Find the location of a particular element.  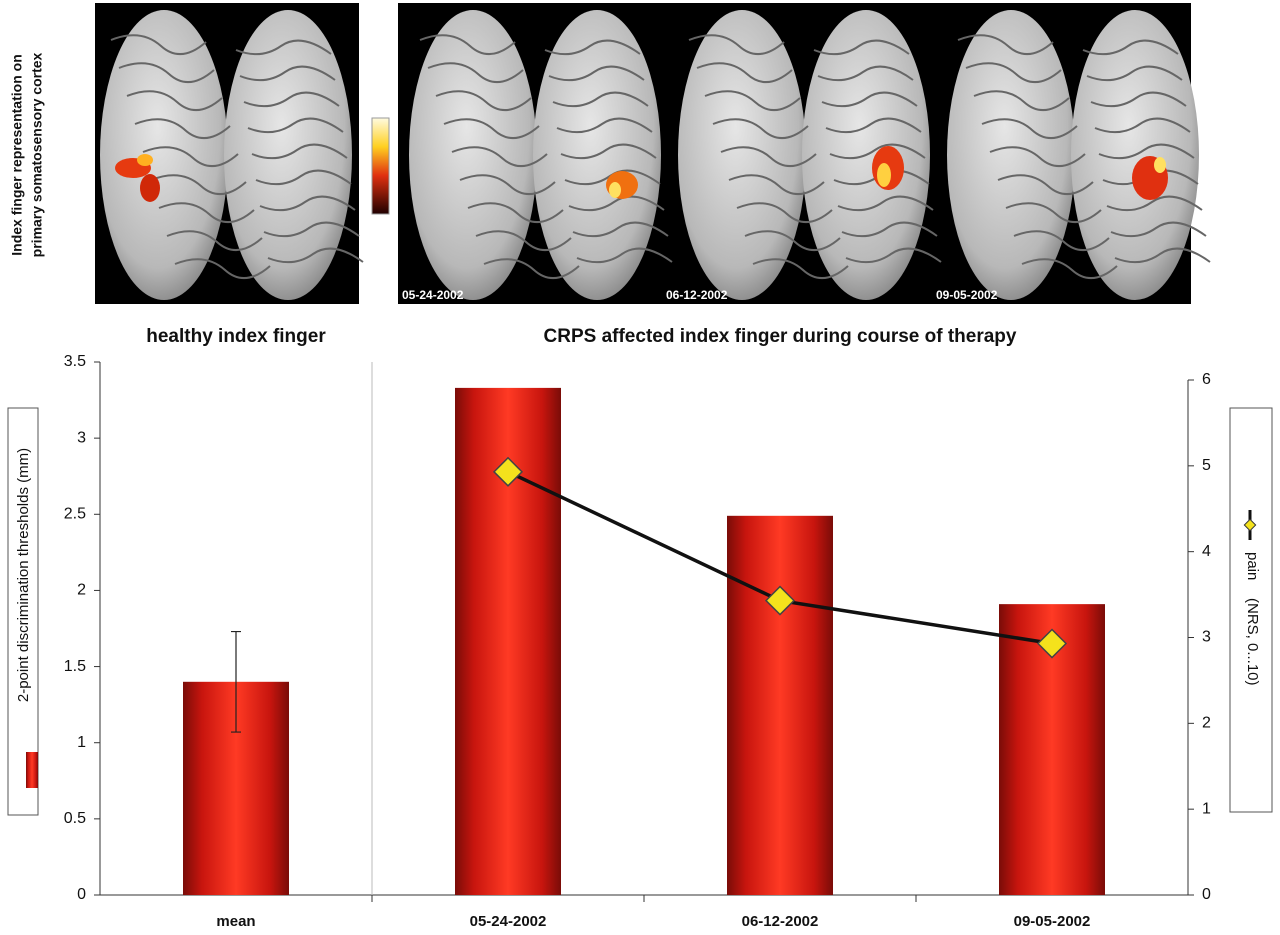

x-tick-label: 09-05-2002 is located at coordinates (1052, 921).